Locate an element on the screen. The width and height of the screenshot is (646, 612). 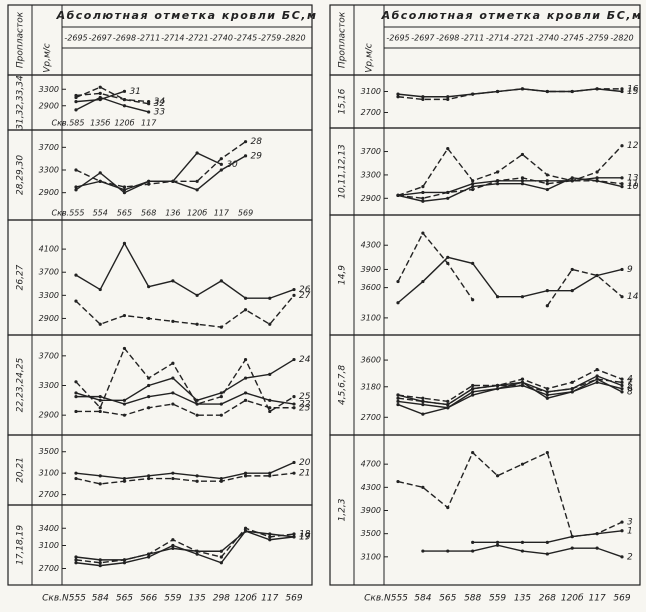
velocity-label: Vр,м/с is located at coordinates (370, 58).